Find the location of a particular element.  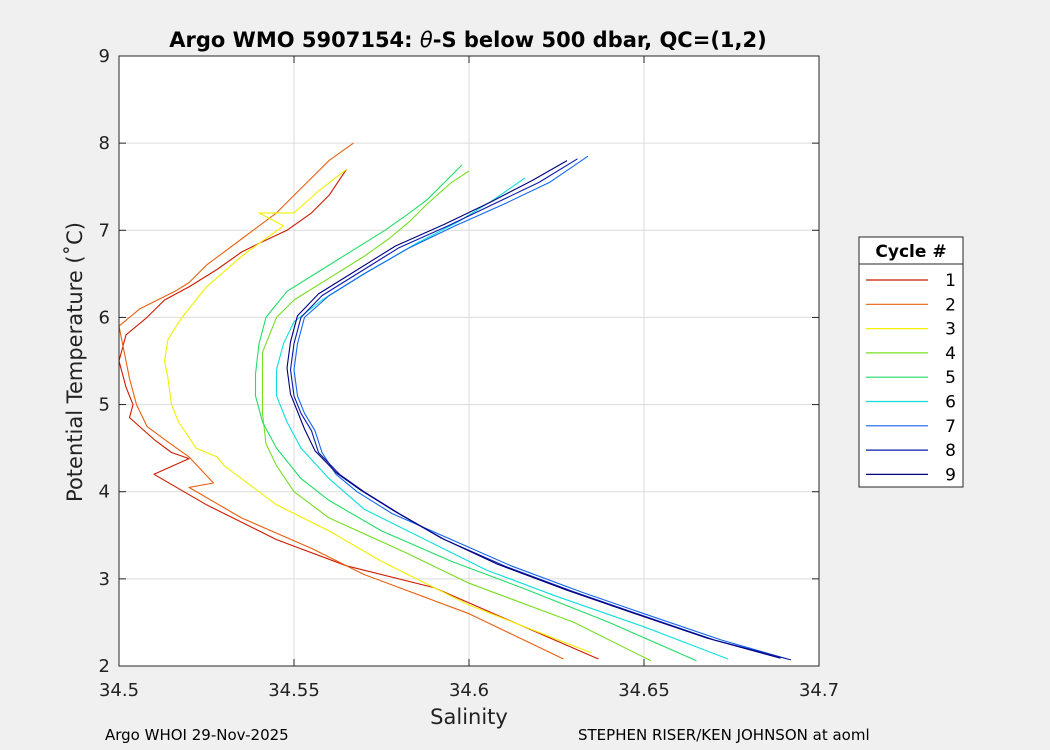

legend-label-cycle-8: 8 is located at coordinates (950, 451).